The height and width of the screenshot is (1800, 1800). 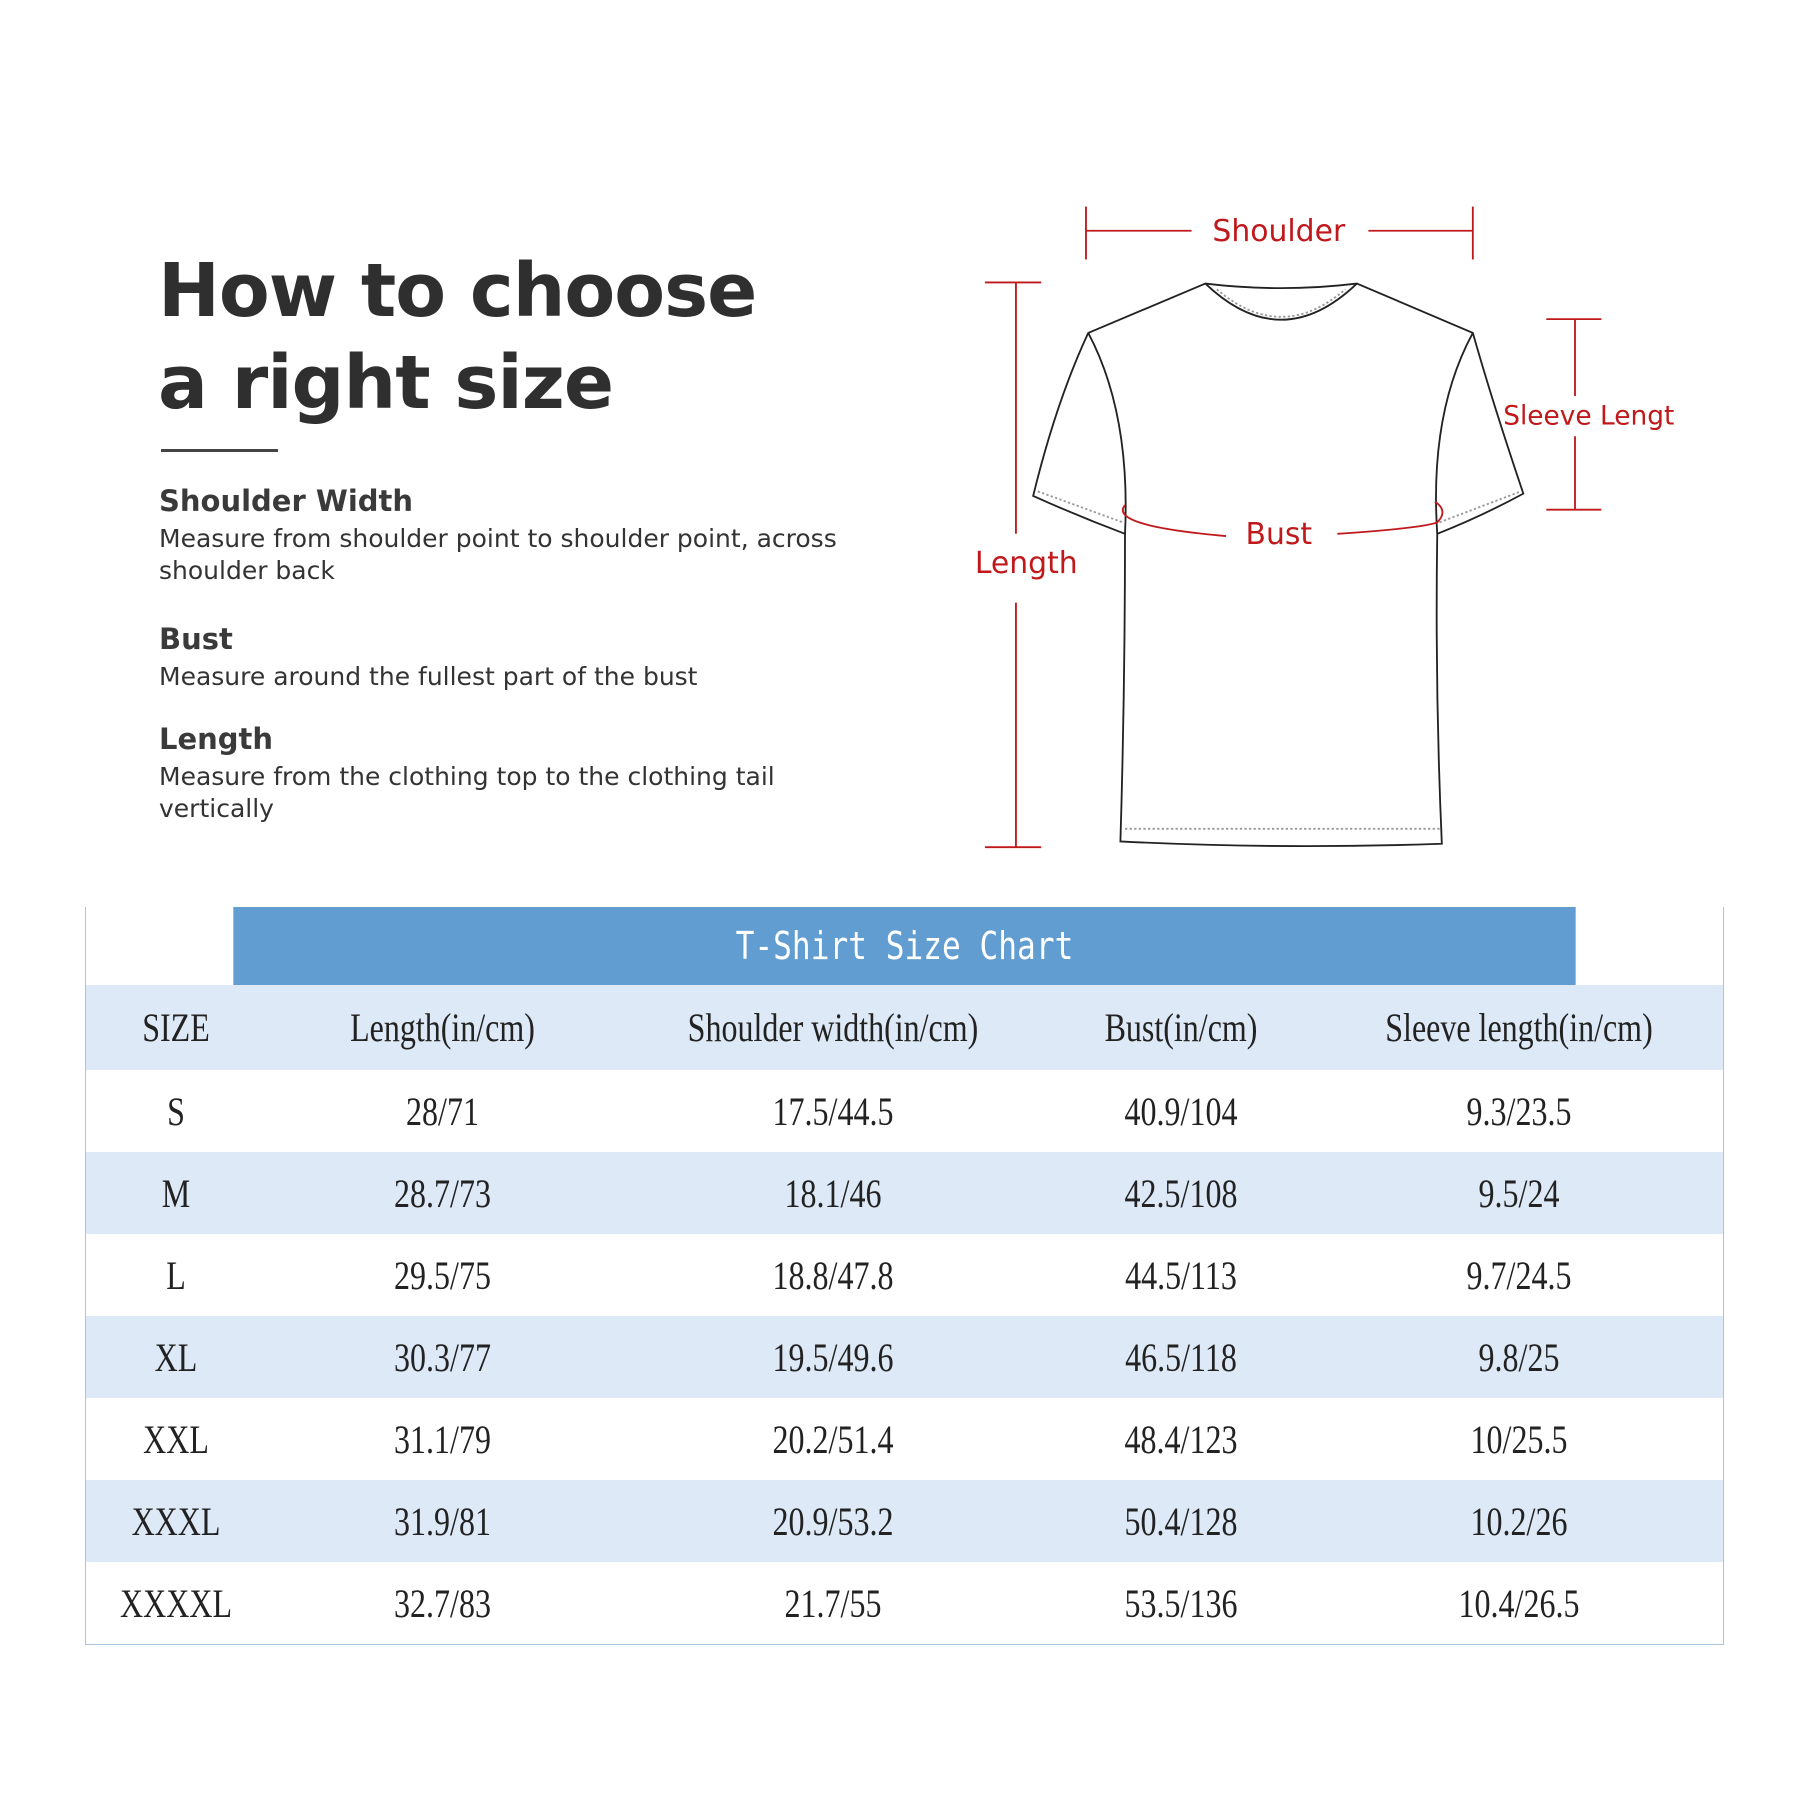 What do you see at coordinates (1519, 1111) in the screenshot?
I see `measurement-cell: 9.3/23.5` at bounding box center [1519, 1111].